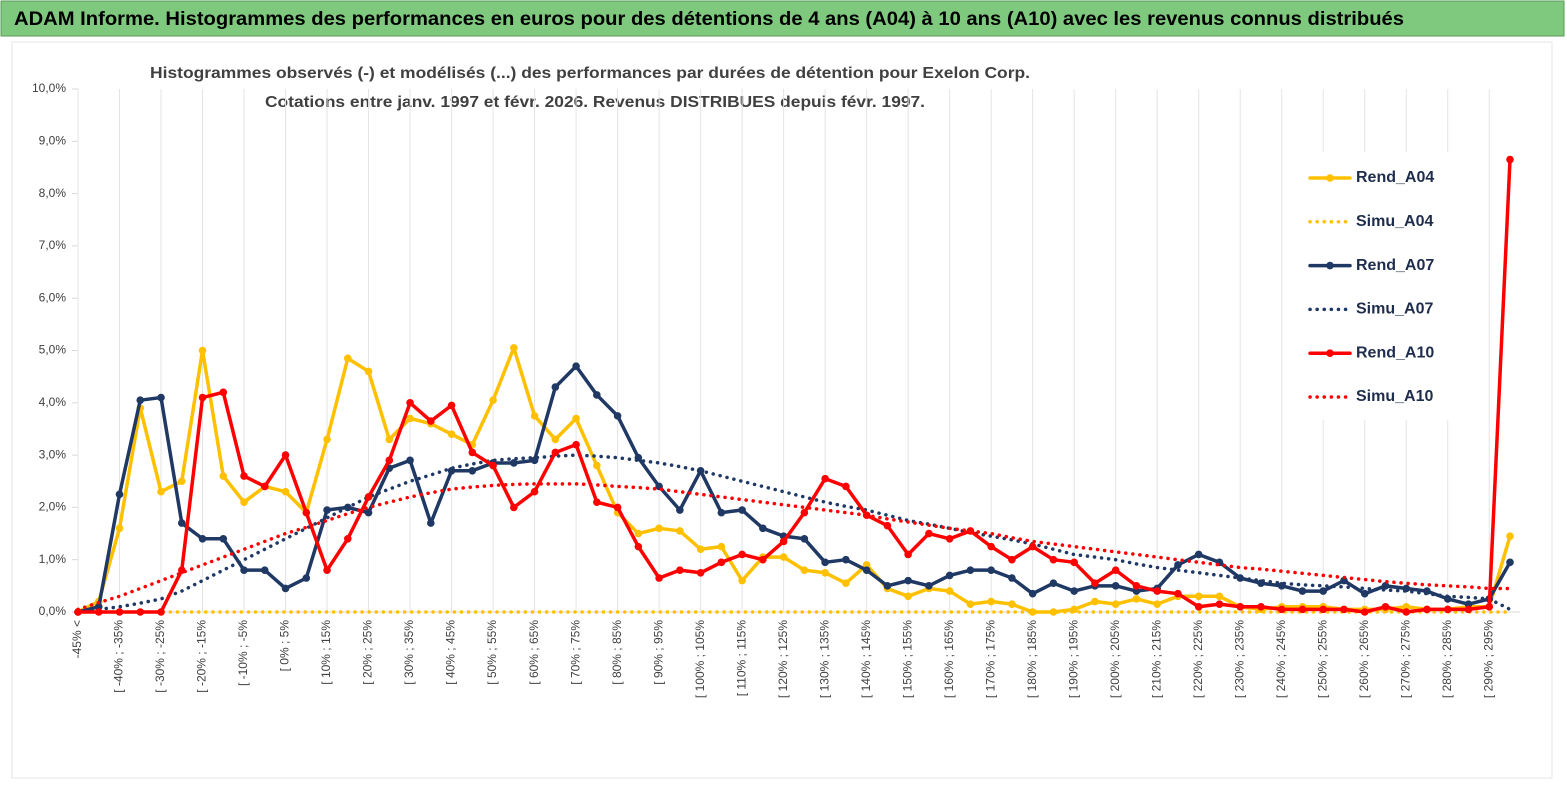 This screenshot has width=1567, height=796. Describe the element at coordinates (119, 656) in the screenshot. I see `x-tick-label: [ -40% ; -35%` at that location.